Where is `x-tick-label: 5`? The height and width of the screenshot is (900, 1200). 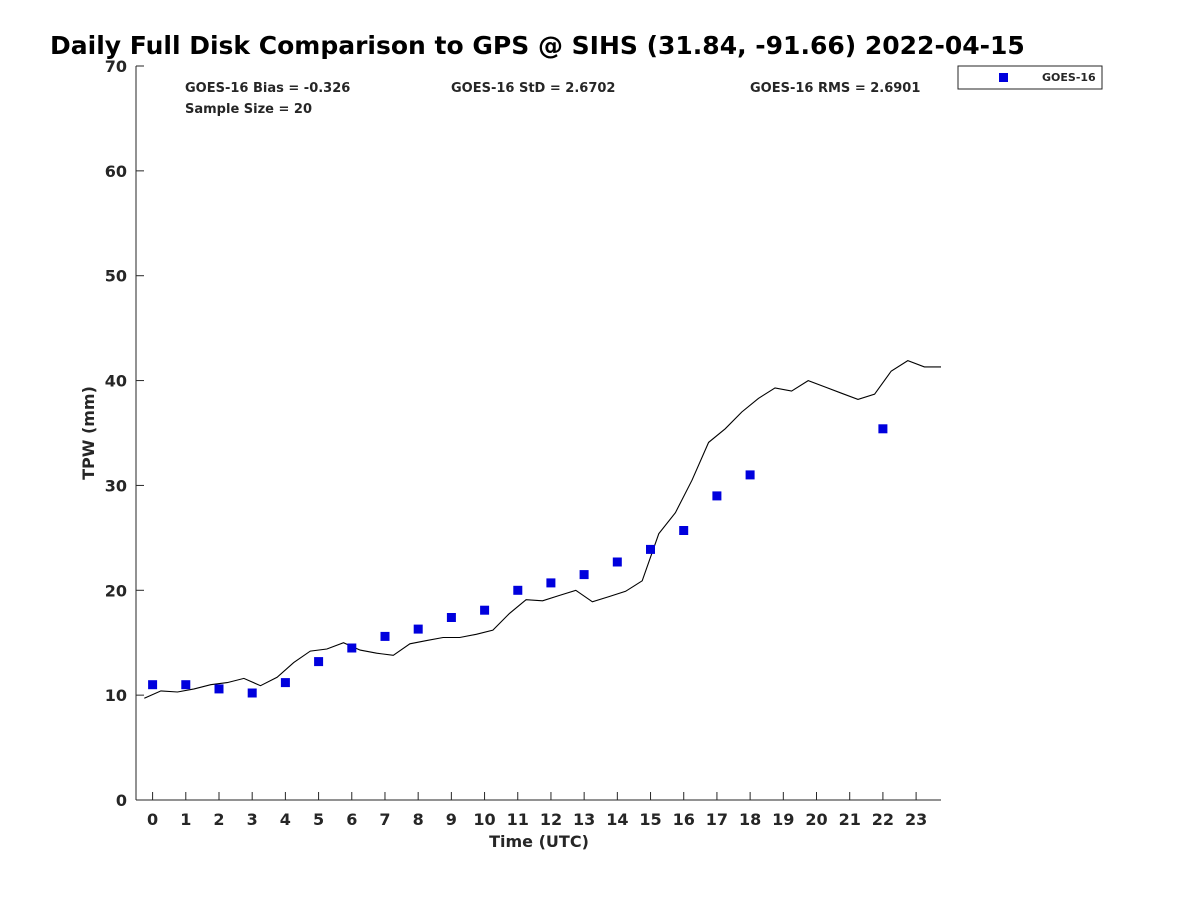
x-tick-label: 5 is located at coordinates (318, 819).